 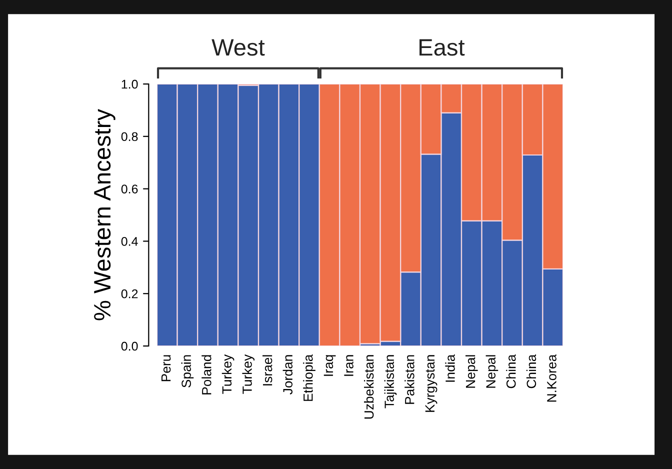 I want to click on x-tick-label: Jordan, so click(x=287, y=374).